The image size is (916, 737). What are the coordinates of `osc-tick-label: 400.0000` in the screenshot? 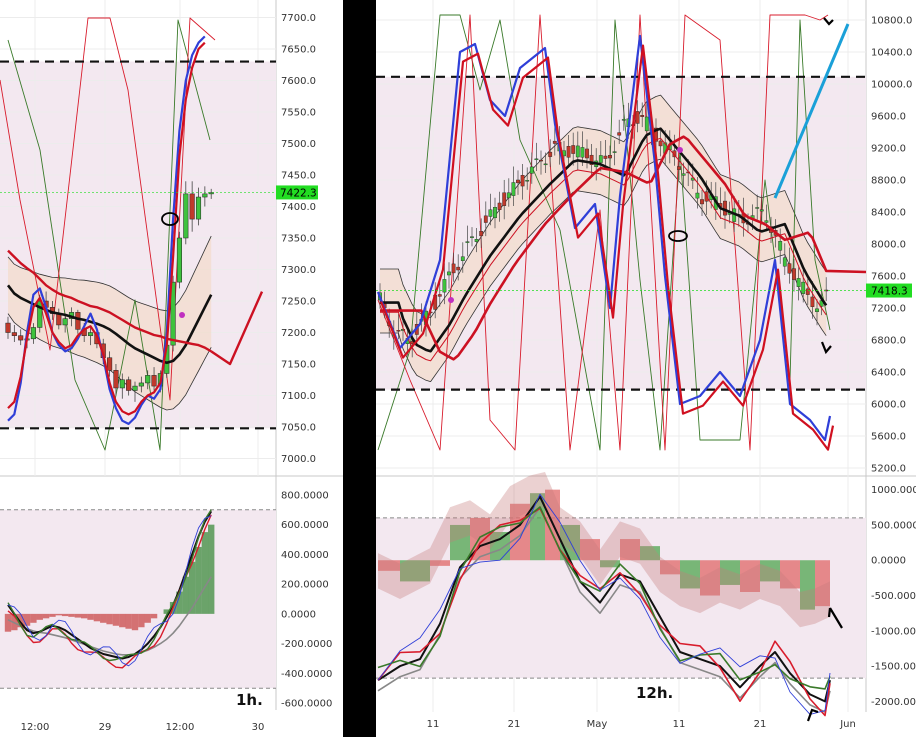 It's located at (305, 555).